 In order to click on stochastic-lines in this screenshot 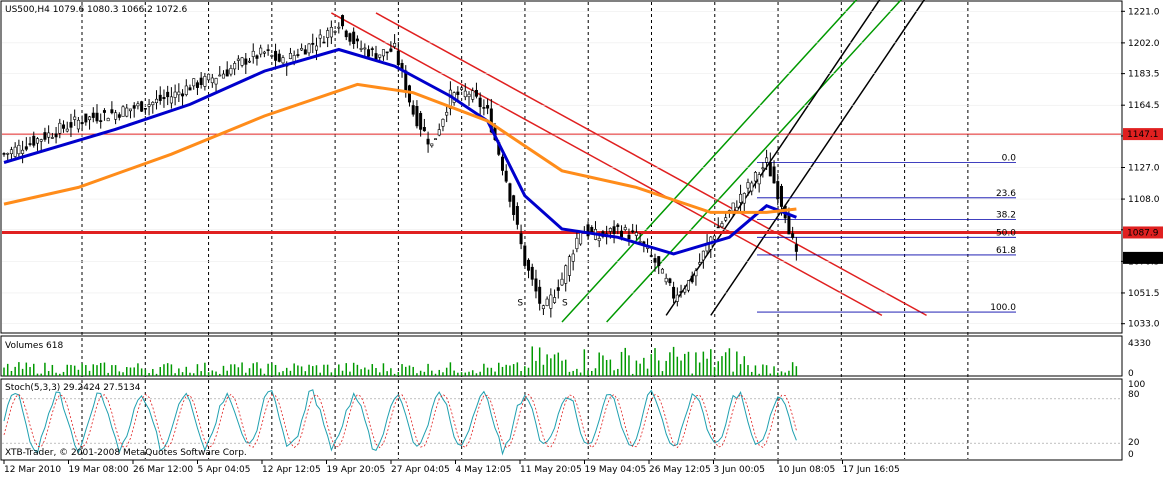, I will do `click(561, 422)`.